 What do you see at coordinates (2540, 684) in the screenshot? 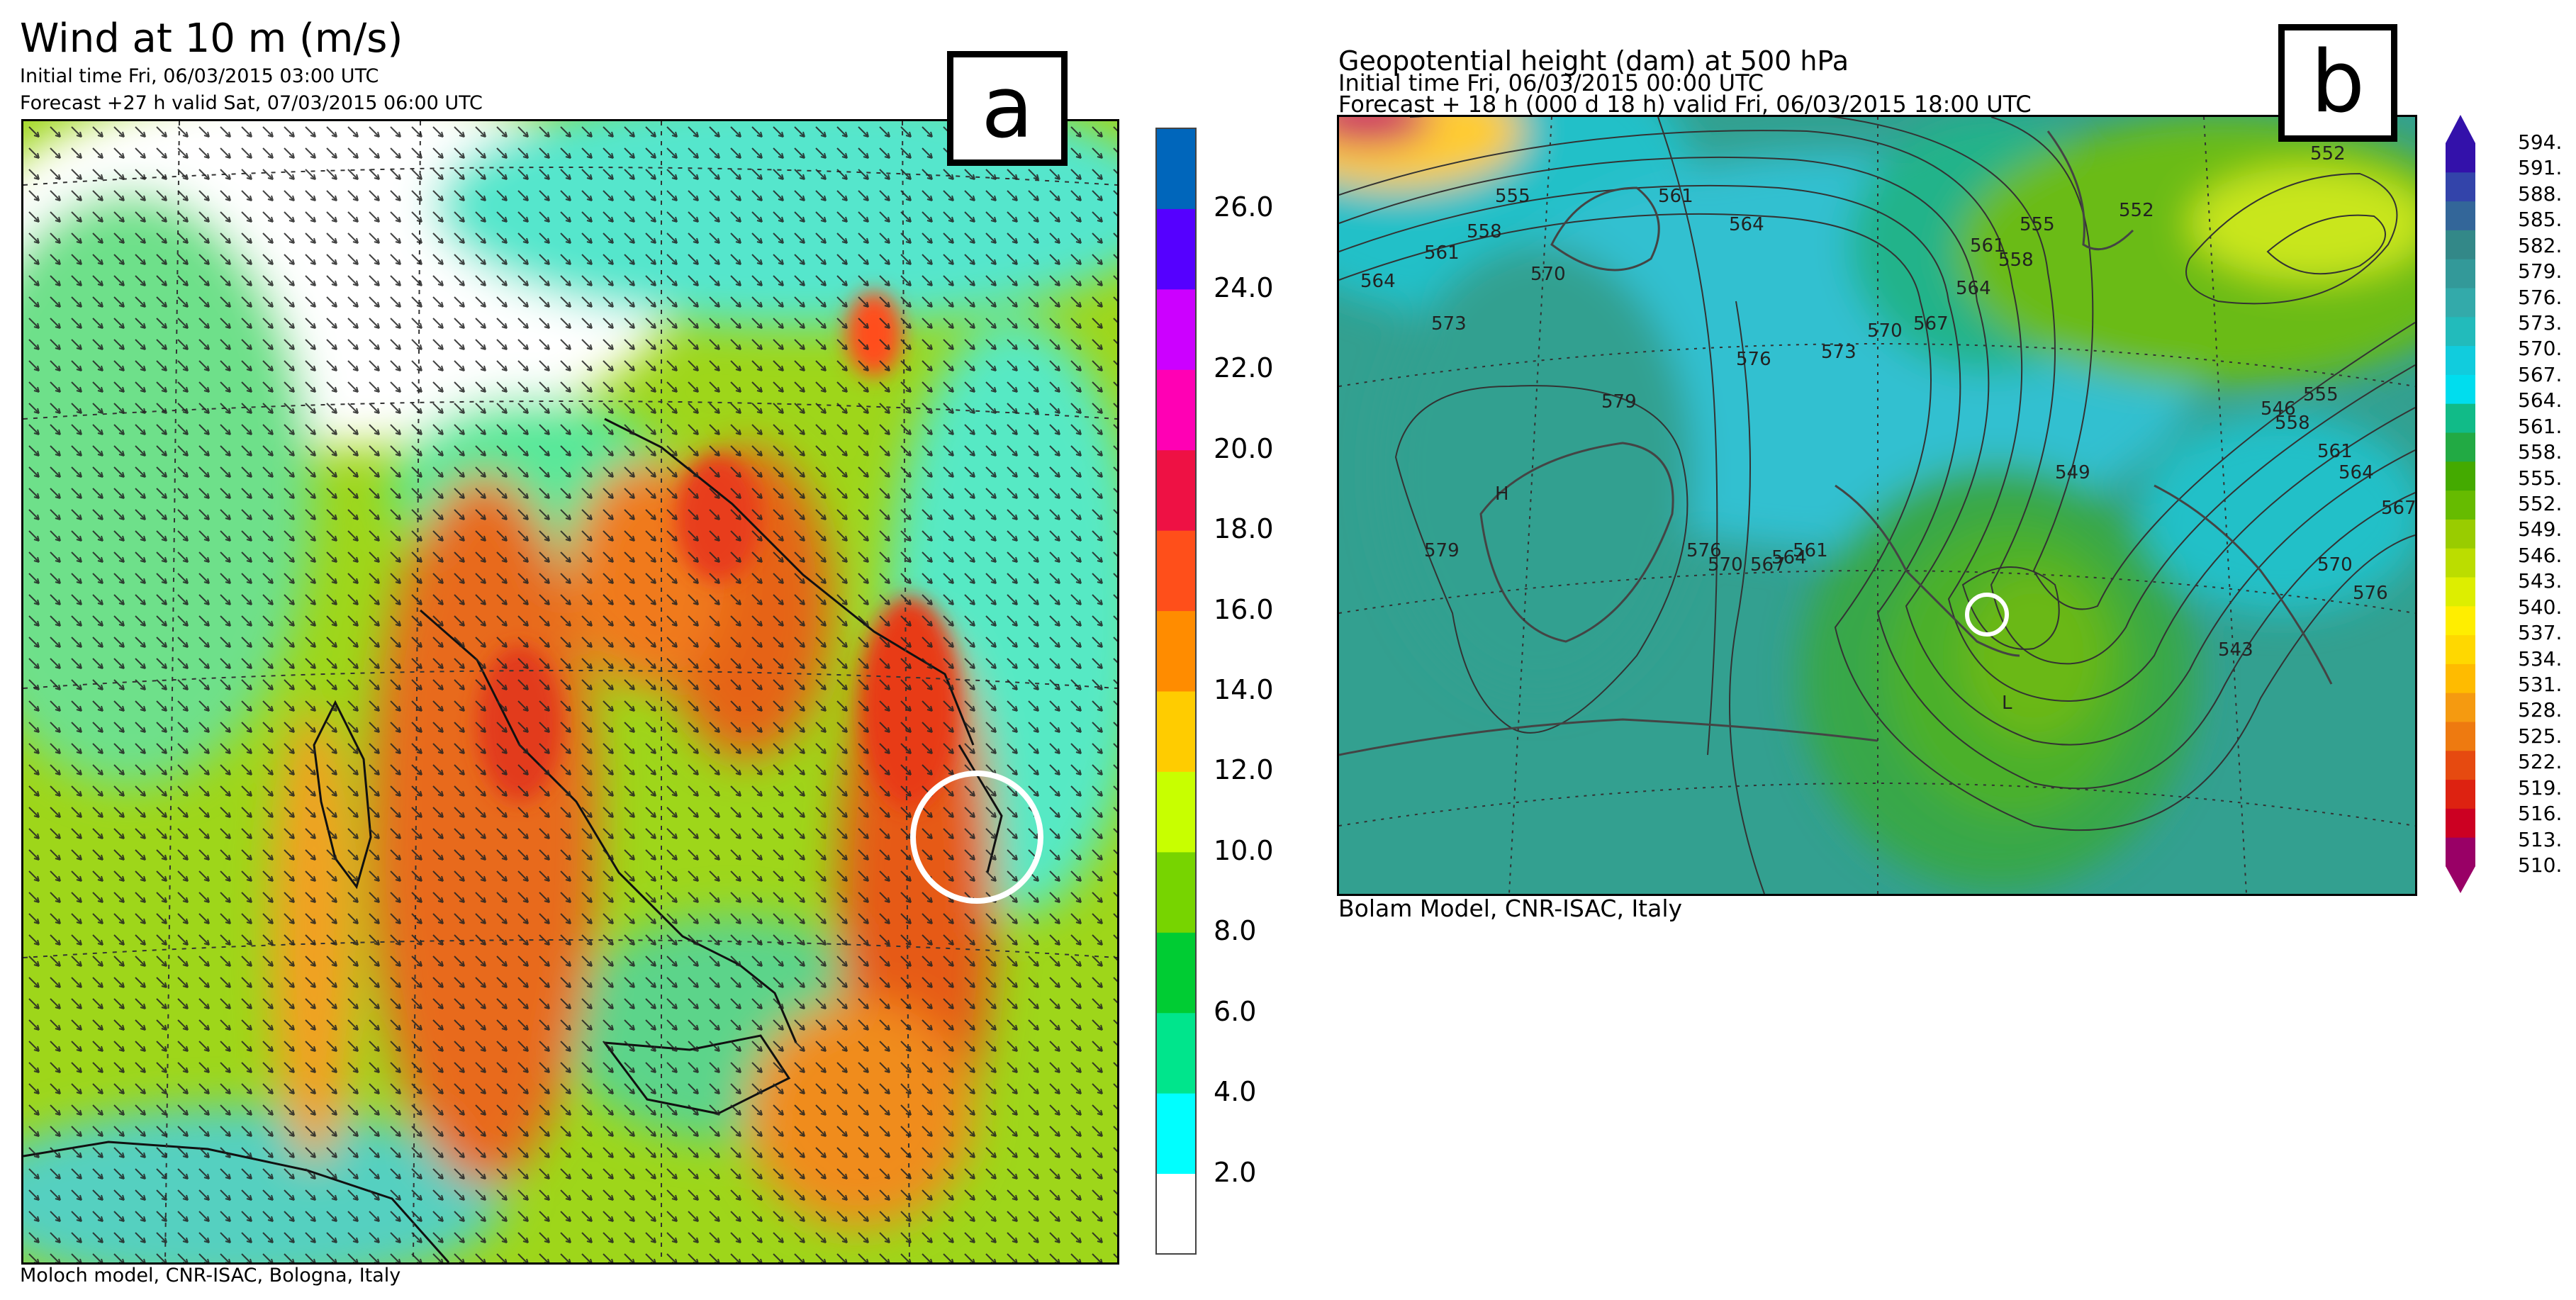
I see `colorbar-b-tick: 531.` at bounding box center [2540, 684].